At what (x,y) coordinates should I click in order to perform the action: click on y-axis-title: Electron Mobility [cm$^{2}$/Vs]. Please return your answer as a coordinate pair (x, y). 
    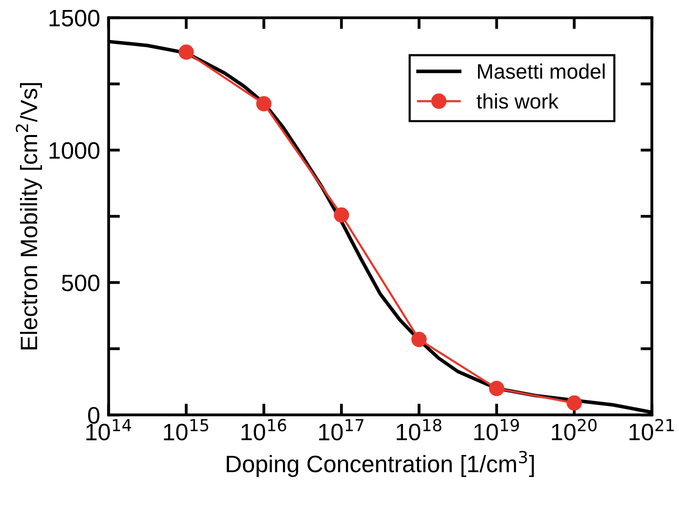
    Looking at the image, I should click on (29, 216).